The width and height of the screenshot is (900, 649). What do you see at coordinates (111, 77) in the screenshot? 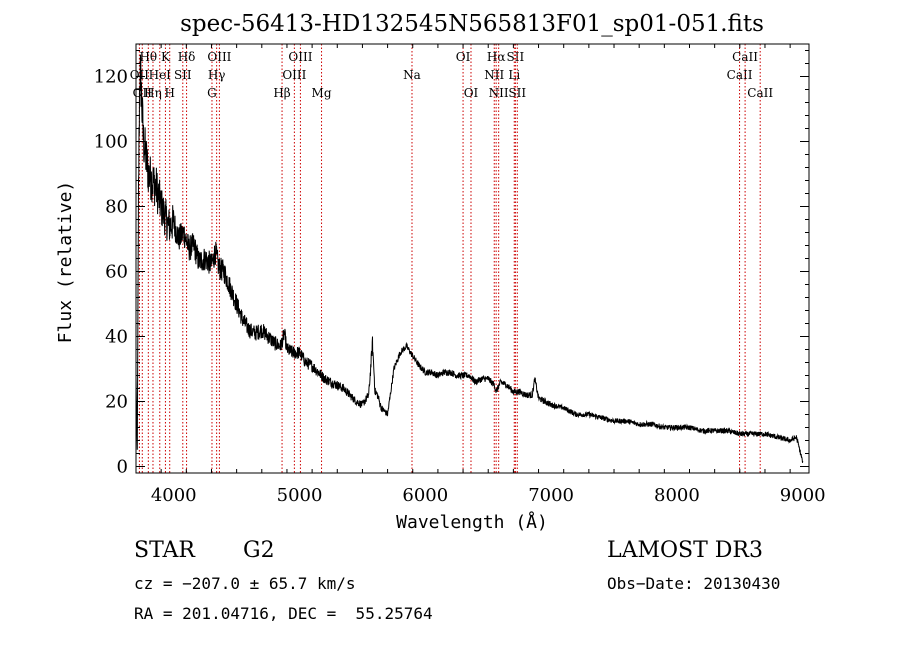
I see `y-tick-label: 120` at bounding box center [111, 77].